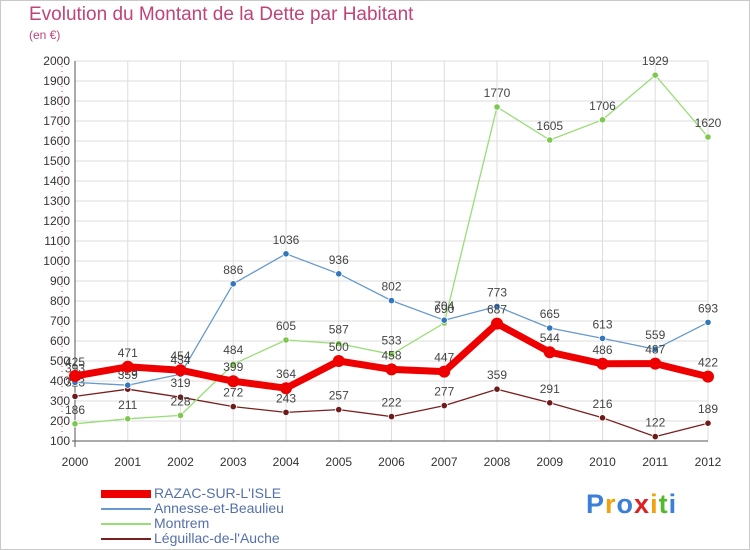 This screenshot has height=550, width=750. Describe the element at coordinates (286, 326) in the screenshot. I see `data-label: 605` at that location.